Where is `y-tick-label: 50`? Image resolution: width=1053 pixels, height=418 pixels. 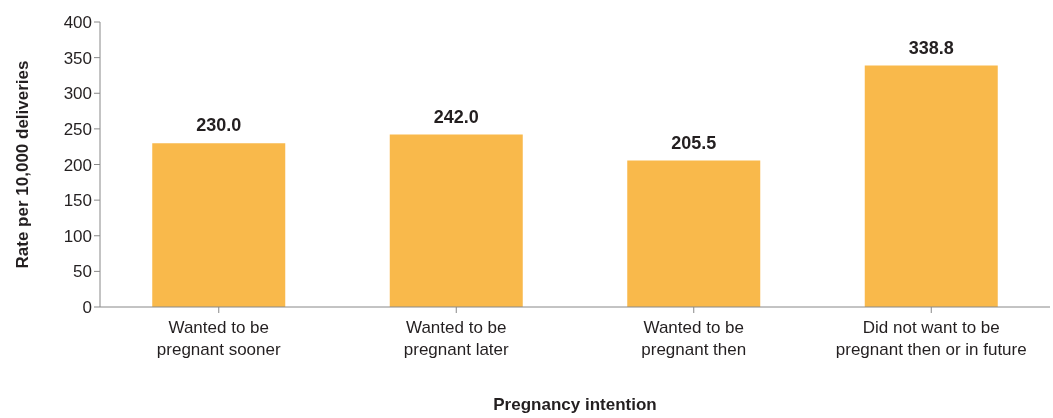 y-tick-label: 50 is located at coordinates (82, 272).